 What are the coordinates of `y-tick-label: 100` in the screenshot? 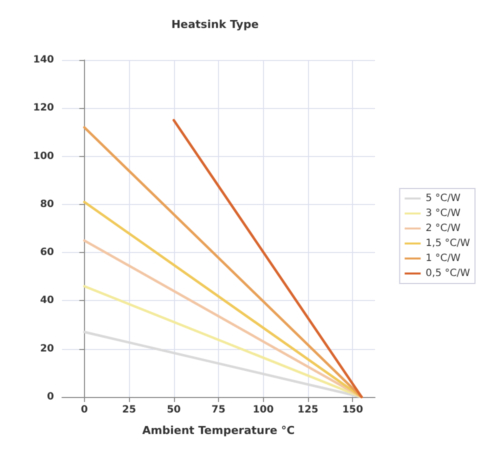 It's located at (43, 156).